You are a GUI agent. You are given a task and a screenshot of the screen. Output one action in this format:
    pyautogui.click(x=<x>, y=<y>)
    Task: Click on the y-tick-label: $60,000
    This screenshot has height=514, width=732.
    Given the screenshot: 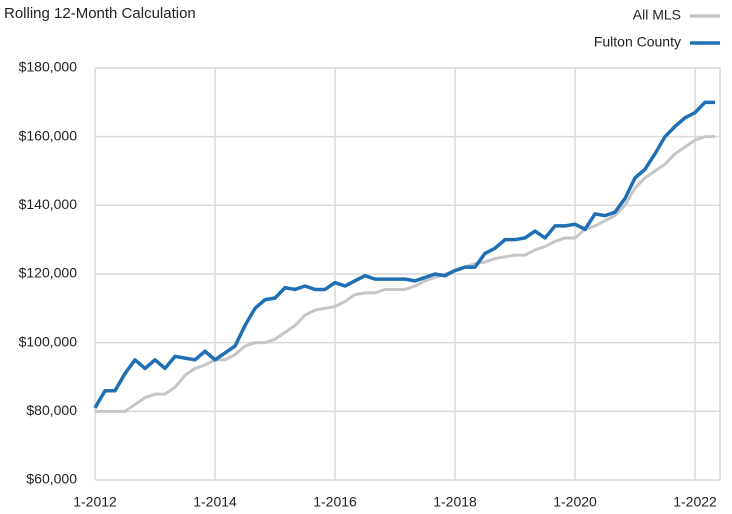 What is the action you would take?
    pyautogui.click(x=51, y=479)
    